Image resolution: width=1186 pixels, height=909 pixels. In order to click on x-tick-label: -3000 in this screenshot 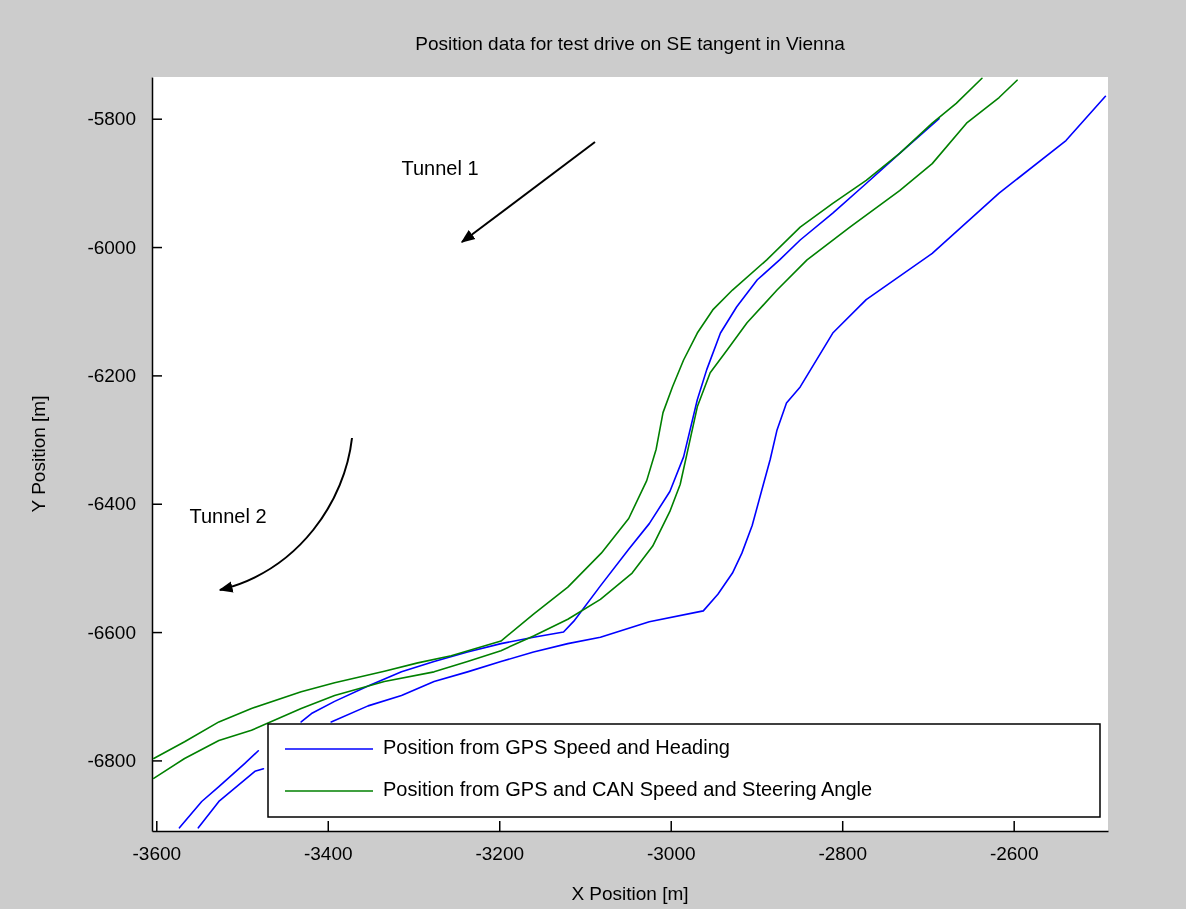, I will do `click(671, 854)`.